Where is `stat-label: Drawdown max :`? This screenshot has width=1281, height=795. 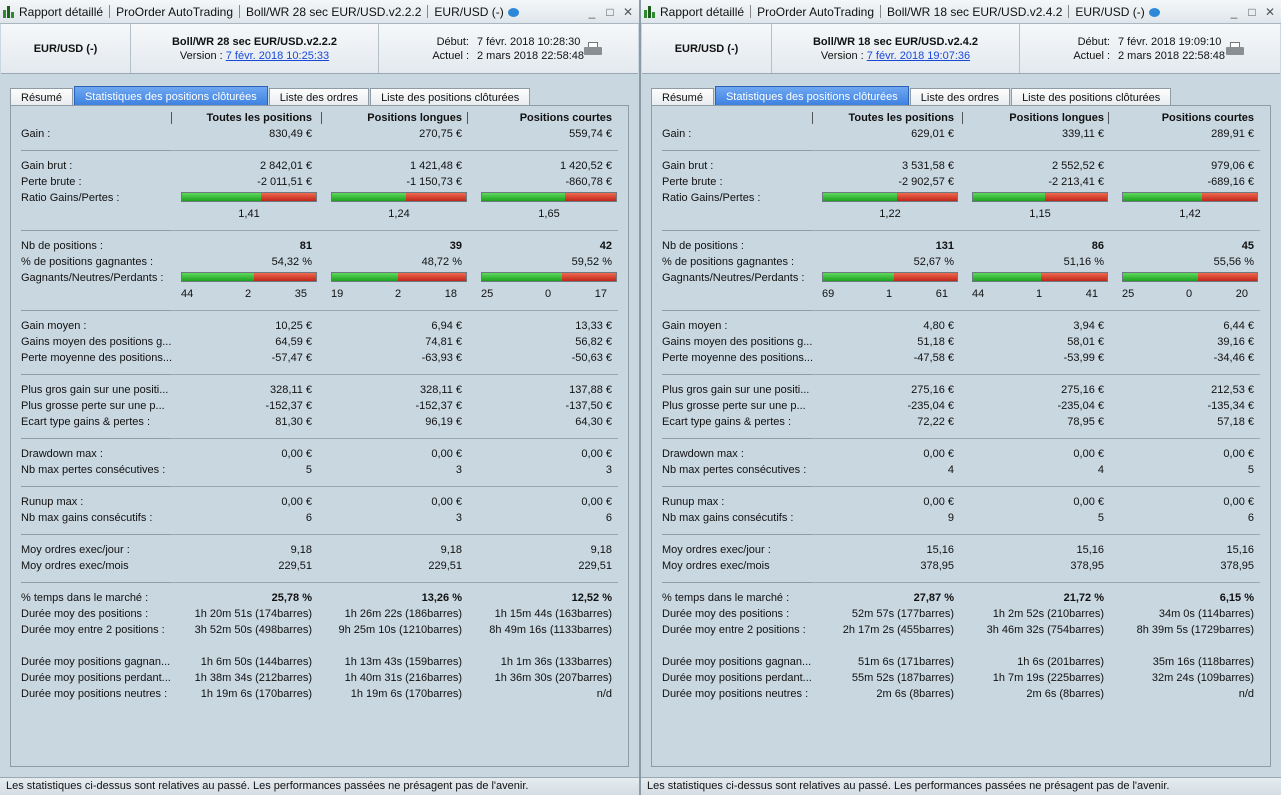
stat-label: Drawdown max : is located at coordinates (703, 454).